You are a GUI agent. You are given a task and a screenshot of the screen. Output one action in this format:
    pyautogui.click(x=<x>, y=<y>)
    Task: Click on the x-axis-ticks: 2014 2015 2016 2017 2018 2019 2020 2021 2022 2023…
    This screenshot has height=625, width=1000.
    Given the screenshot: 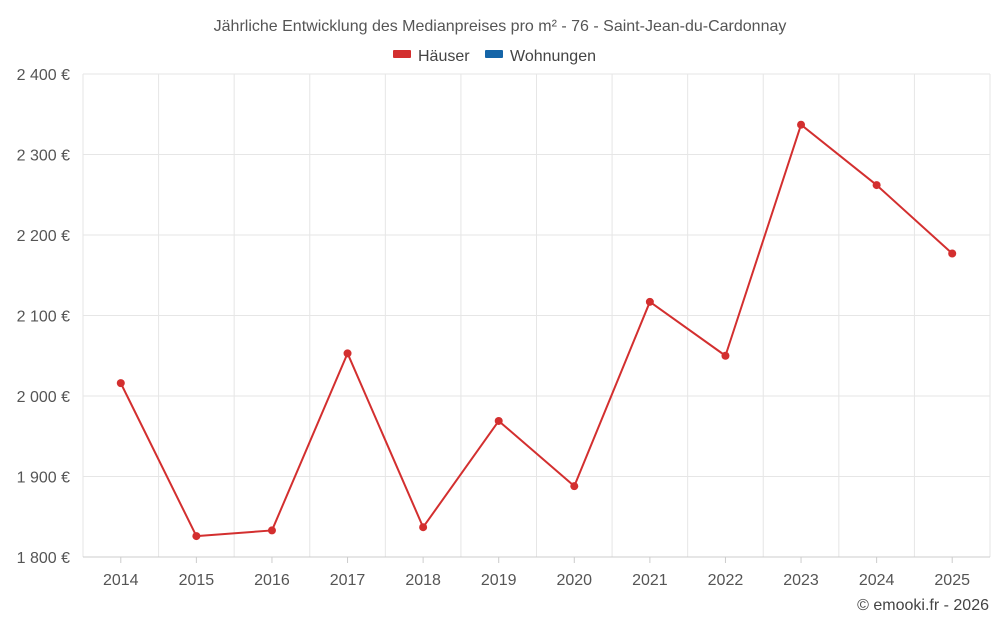 What is the action you would take?
    pyautogui.click(x=536, y=573)
    